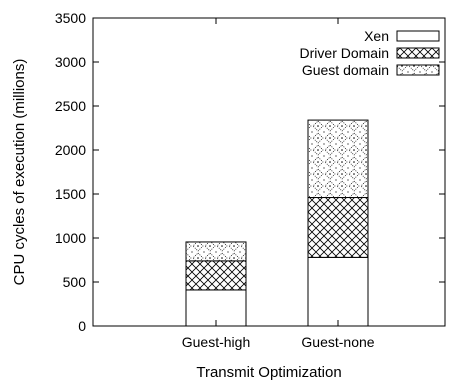 The width and height of the screenshot is (451, 386). Describe the element at coordinates (345, 70) in the screenshot. I see `legend-label-2: Guest domain` at that location.